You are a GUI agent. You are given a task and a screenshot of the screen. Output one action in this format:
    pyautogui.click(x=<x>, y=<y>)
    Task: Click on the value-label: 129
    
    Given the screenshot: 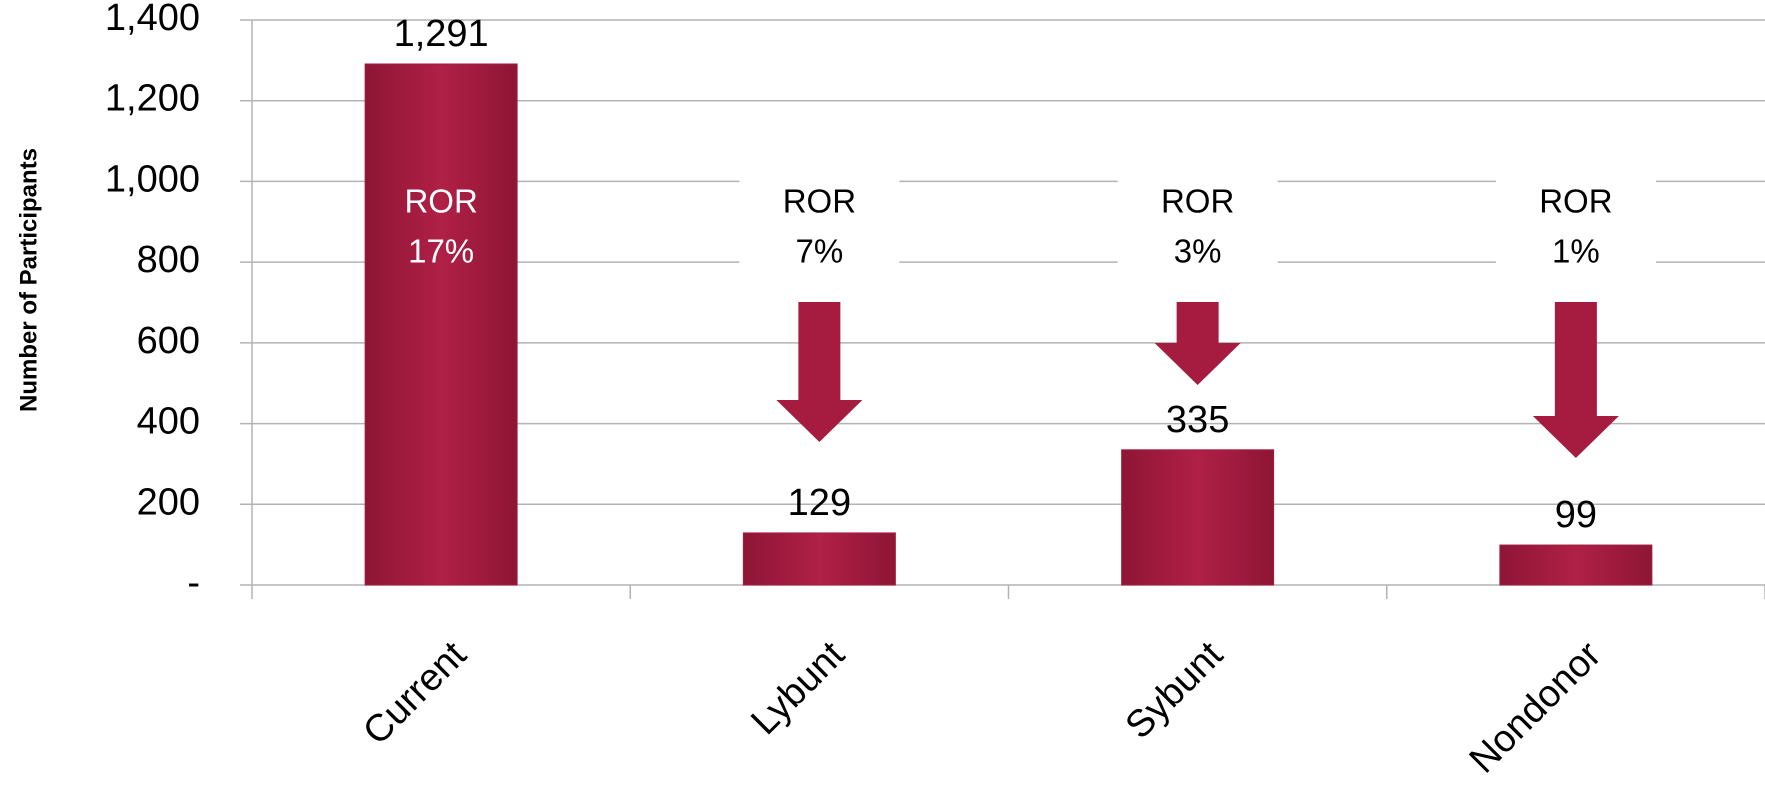 What is the action you would take?
    pyautogui.click(x=819, y=503)
    